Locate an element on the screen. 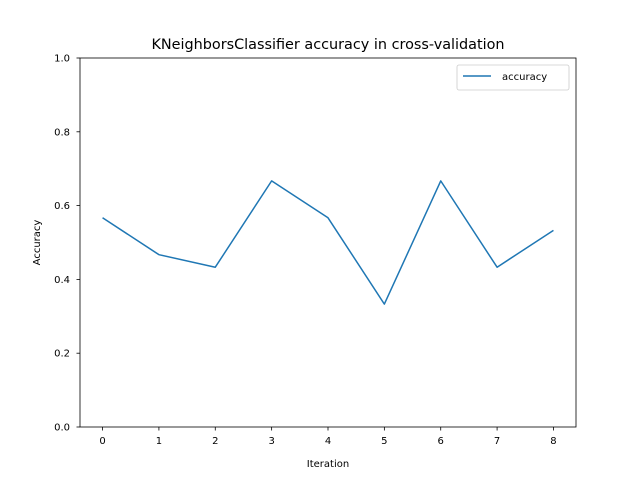  x-tick-label: 3 is located at coordinates (271, 441).